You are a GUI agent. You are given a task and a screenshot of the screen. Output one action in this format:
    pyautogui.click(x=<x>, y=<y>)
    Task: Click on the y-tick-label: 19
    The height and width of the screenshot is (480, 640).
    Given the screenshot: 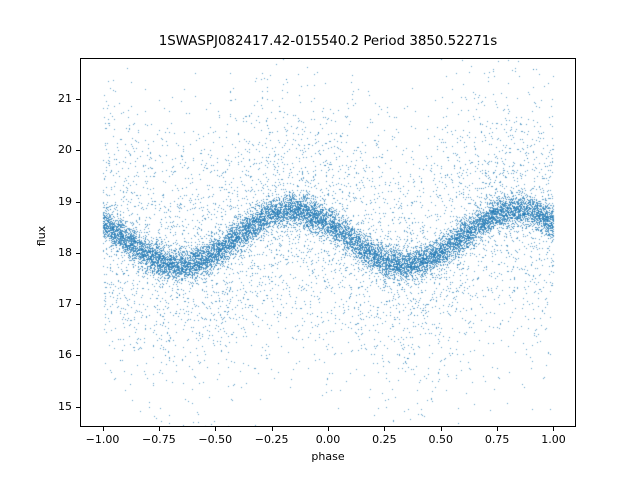 What is the action you would take?
    pyautogui.click(x=65, y=201)
    